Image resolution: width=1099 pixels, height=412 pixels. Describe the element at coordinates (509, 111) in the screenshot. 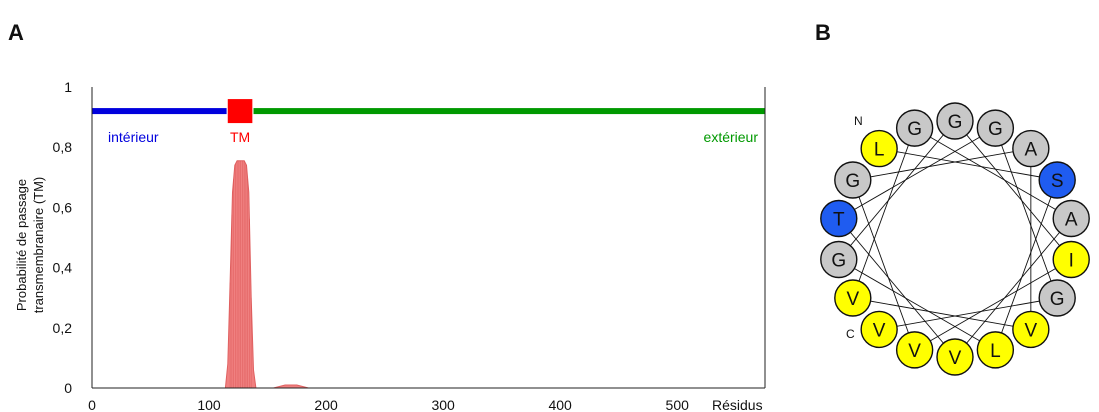

I see `topology-segment-outside` at that location.